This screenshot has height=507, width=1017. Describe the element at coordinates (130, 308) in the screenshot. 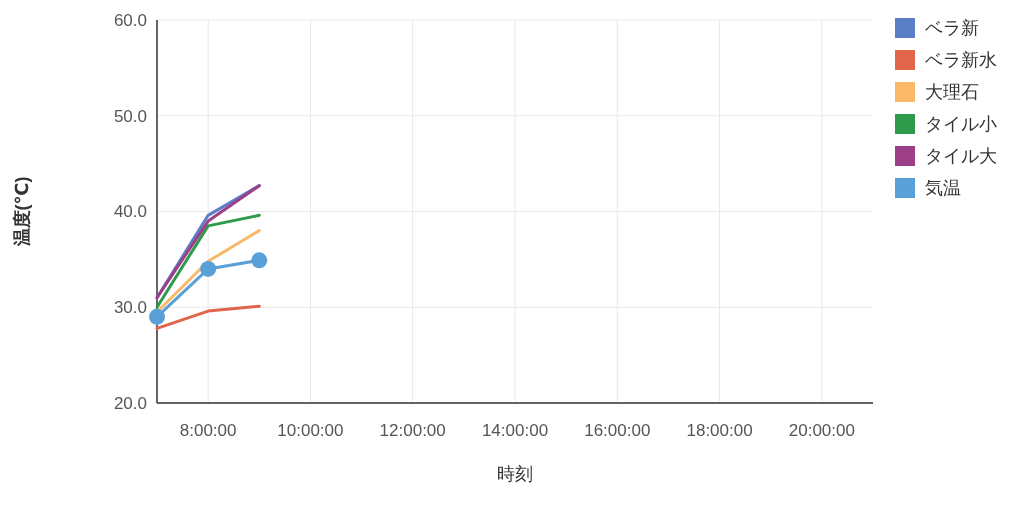

I see `y-tick-label: 30.0` at that location.